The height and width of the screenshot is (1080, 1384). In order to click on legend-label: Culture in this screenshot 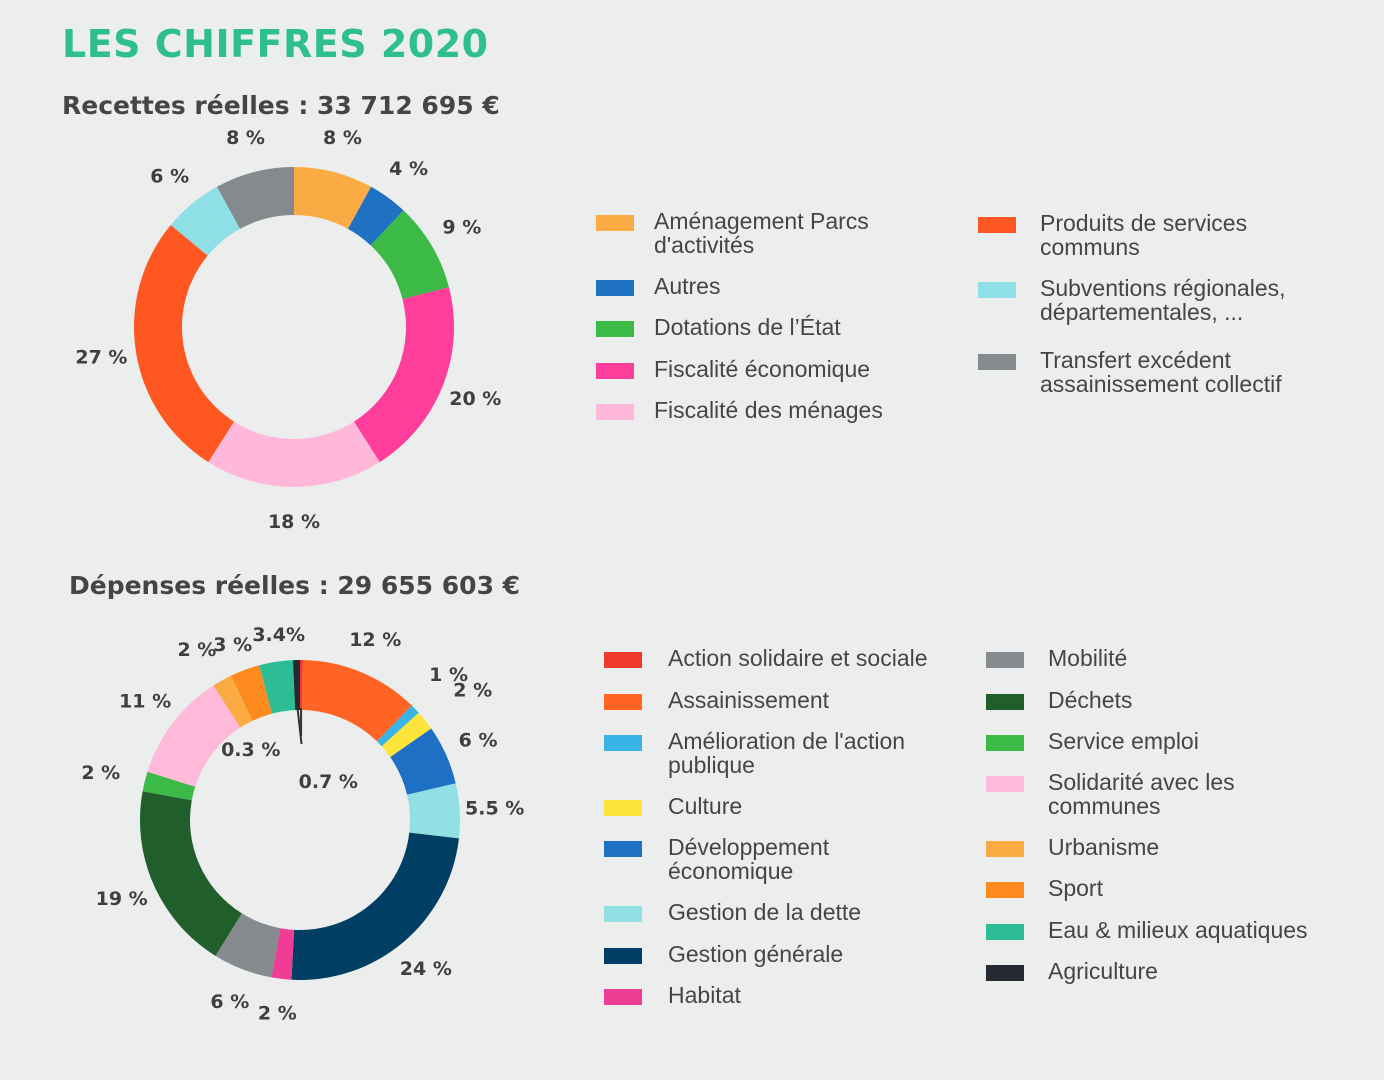, I will do `click(705, 806)`.